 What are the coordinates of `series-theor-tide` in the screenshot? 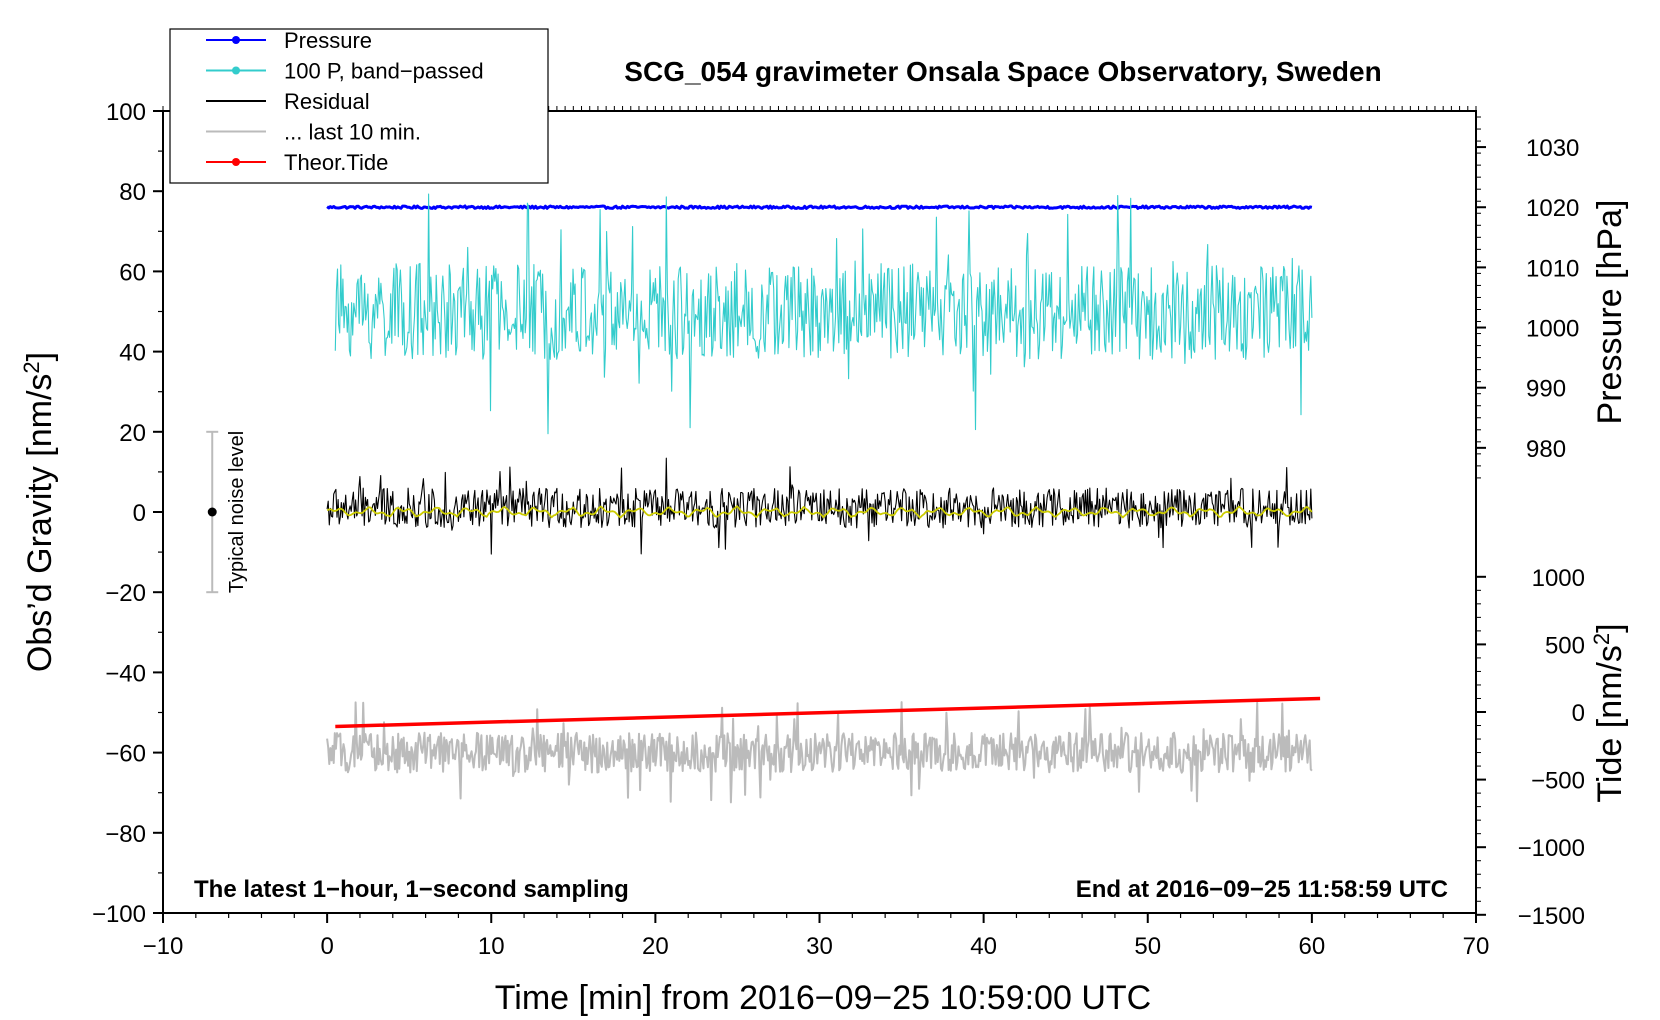 It's located at (828, 712).